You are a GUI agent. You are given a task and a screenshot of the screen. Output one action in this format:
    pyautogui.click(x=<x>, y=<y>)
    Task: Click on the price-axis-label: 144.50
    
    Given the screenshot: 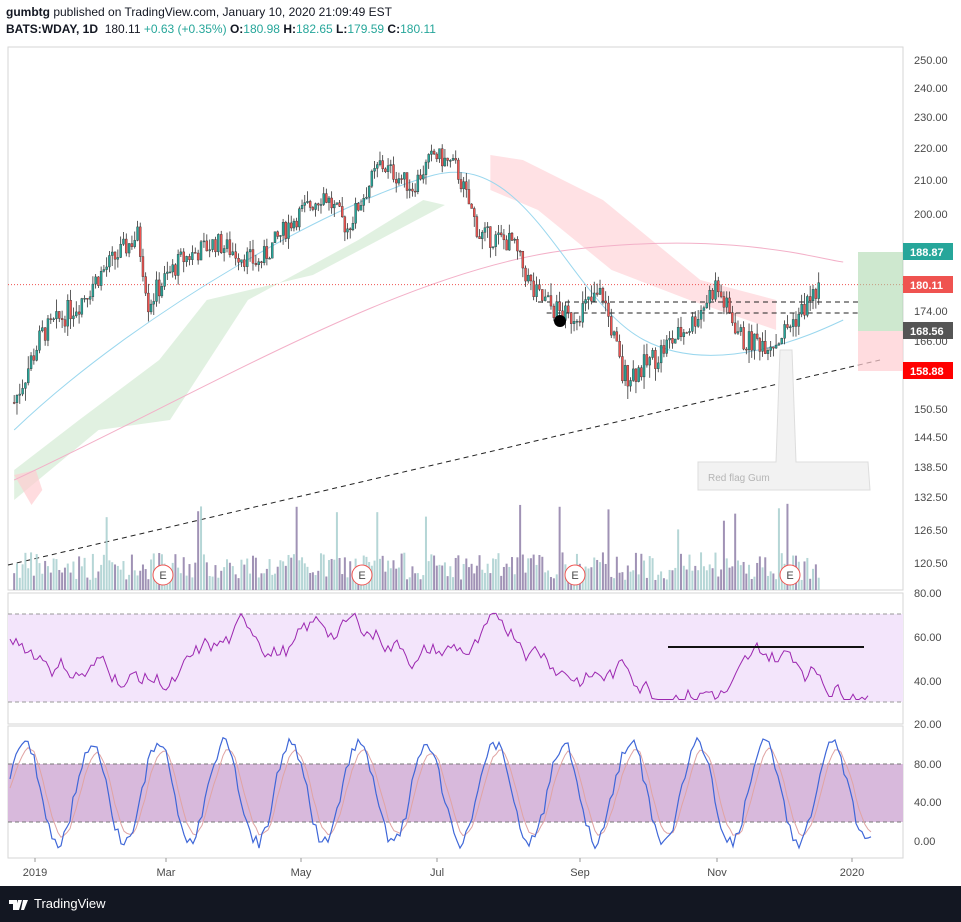 What is the action you would take?
    pyautogui.click(x=931, y=438)
    